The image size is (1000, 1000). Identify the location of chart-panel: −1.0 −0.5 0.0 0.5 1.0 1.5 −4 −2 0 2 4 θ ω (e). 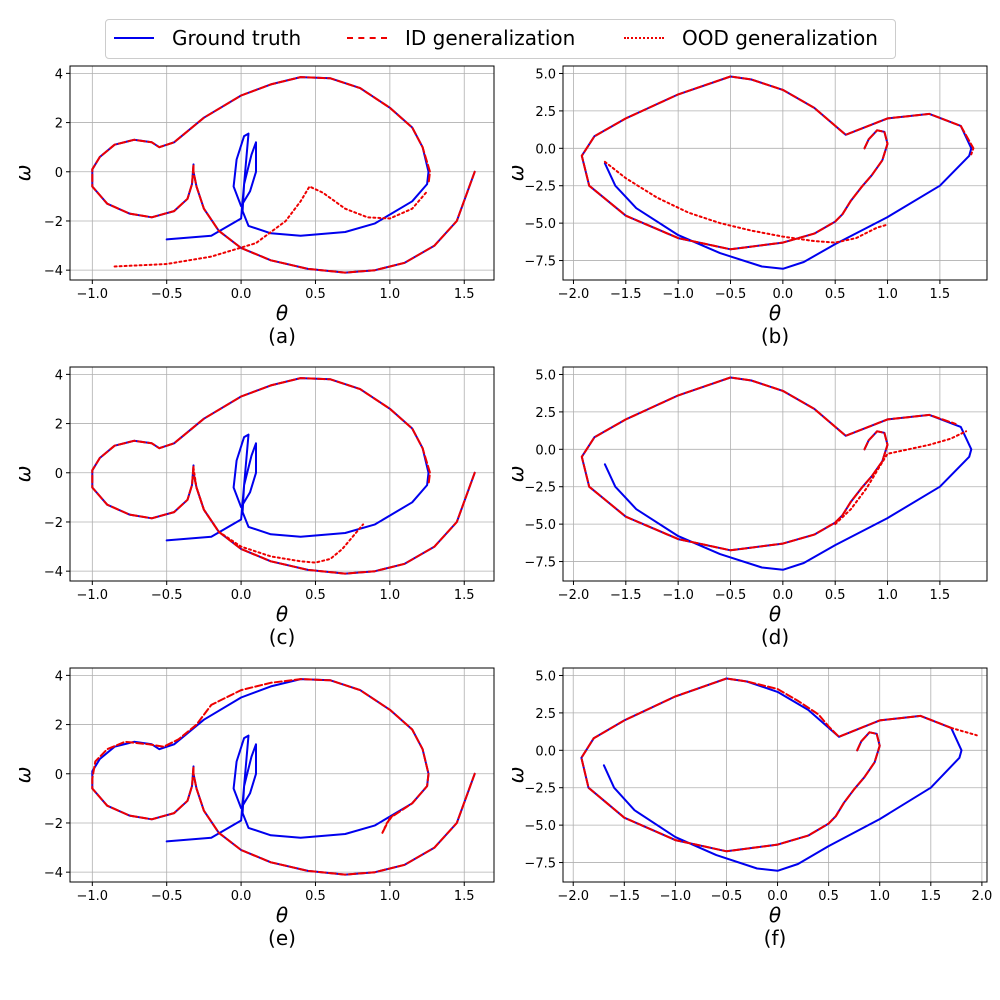
(253, 808).